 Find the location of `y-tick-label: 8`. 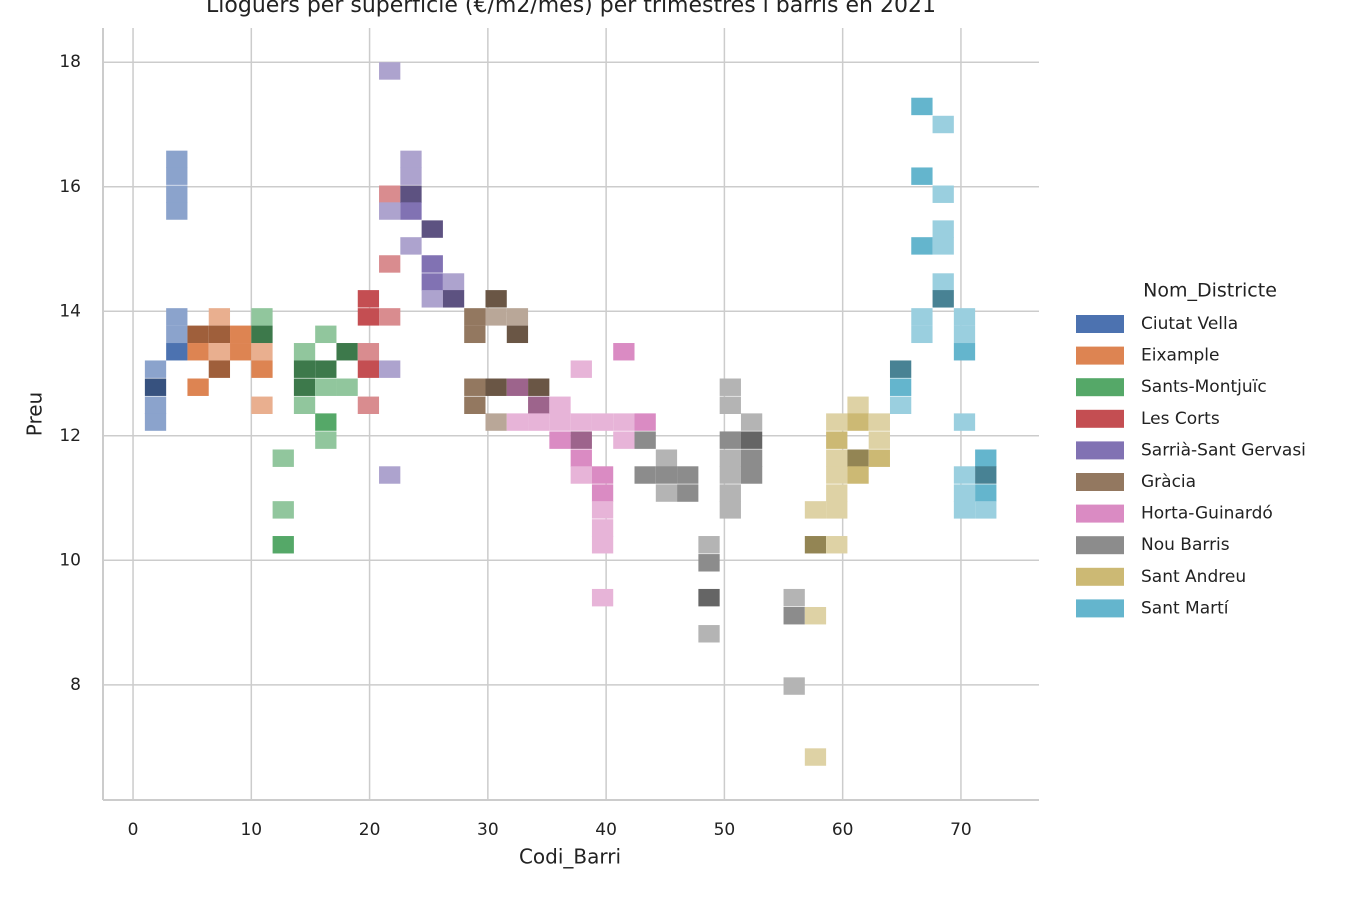

y-tick-label: 8 is located at coordinates (75, 685).